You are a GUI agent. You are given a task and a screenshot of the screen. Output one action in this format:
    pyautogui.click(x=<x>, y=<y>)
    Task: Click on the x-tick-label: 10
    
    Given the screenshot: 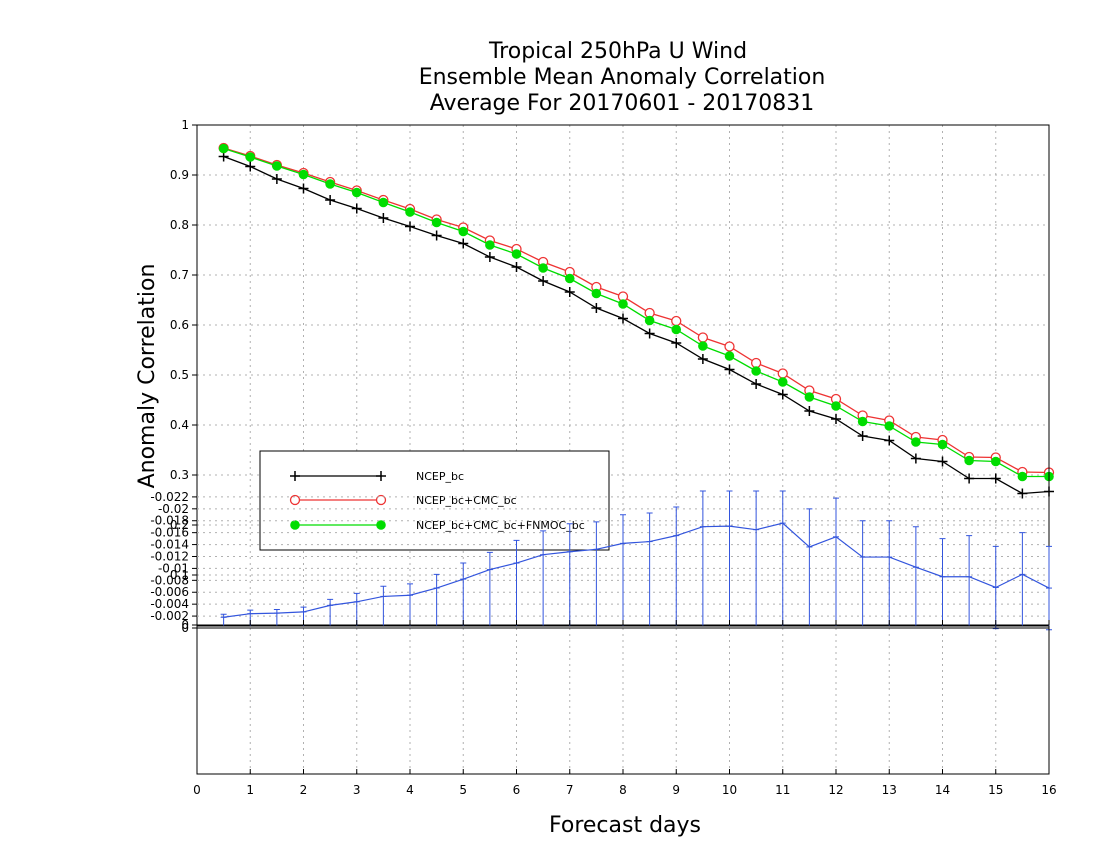 What is the action you would take?
    pyautogui.click(x=729, y=790)
    